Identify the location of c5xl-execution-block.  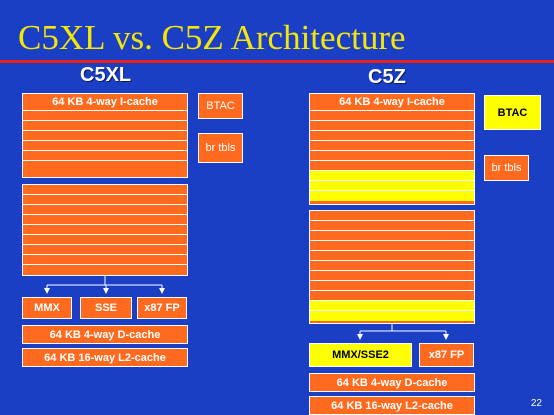
(105, 230).